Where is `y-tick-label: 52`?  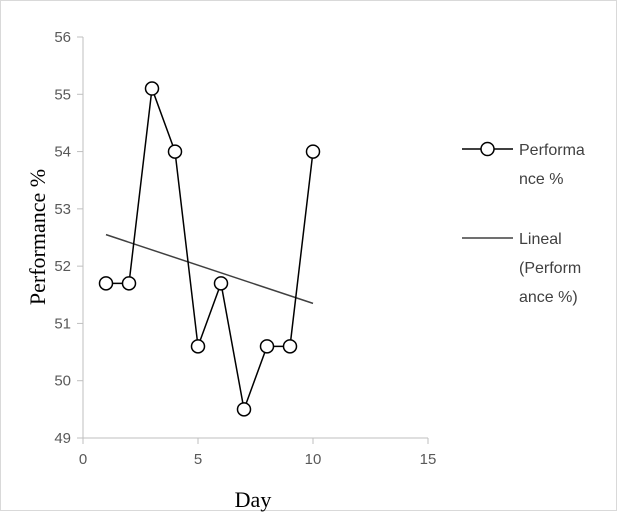
y-tick-label: 52 is located at coordinates (62, 266).